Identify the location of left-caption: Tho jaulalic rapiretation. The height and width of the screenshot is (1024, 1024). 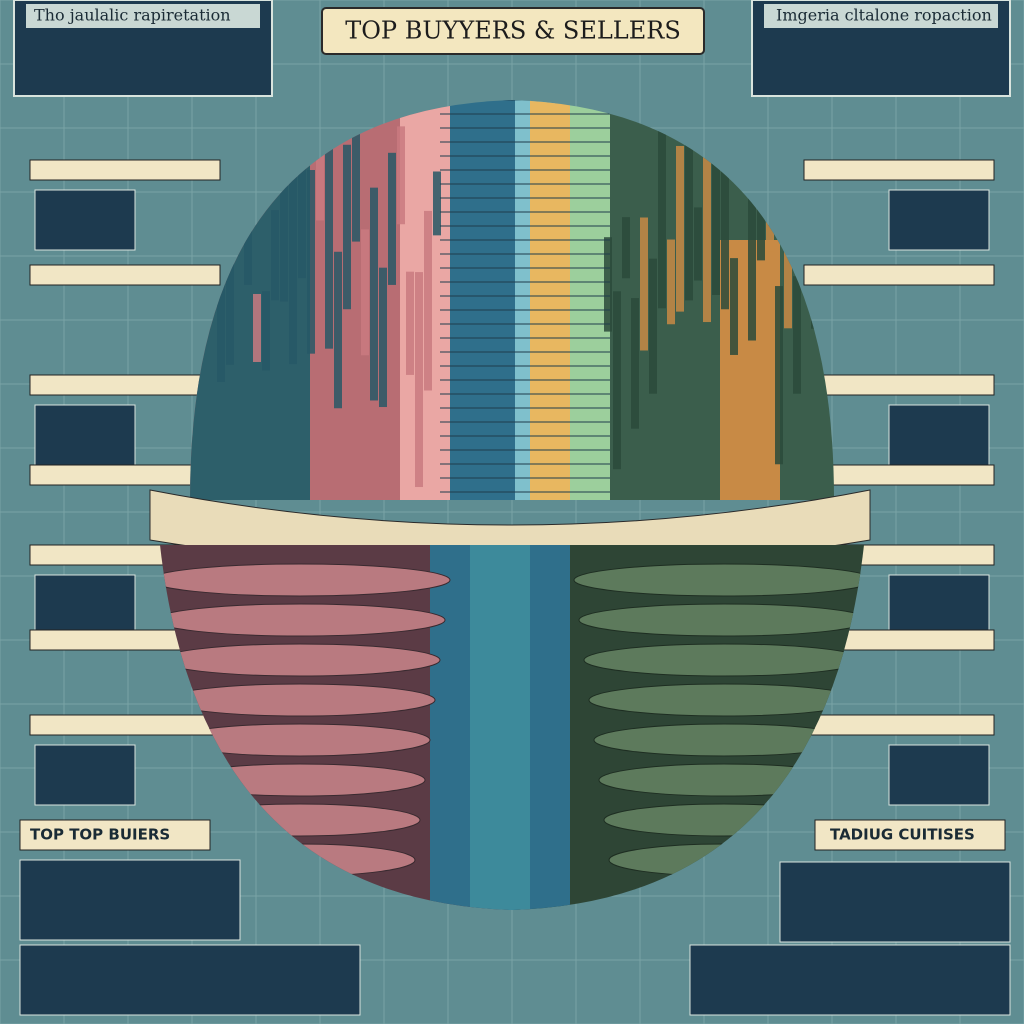
(132, 15).